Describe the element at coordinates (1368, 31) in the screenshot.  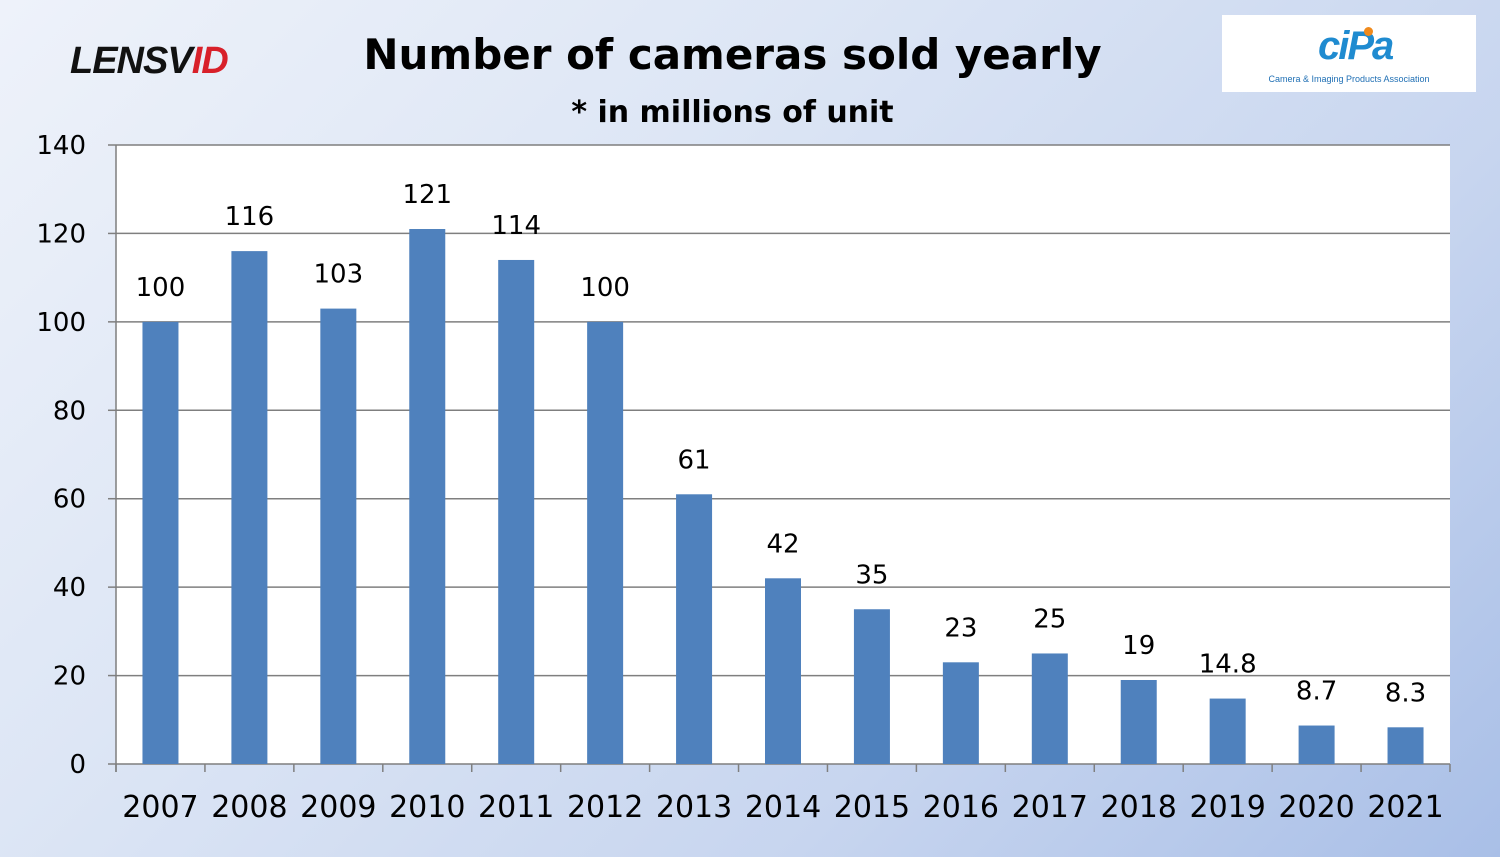
I see `cipa-logo-dot` at that location.